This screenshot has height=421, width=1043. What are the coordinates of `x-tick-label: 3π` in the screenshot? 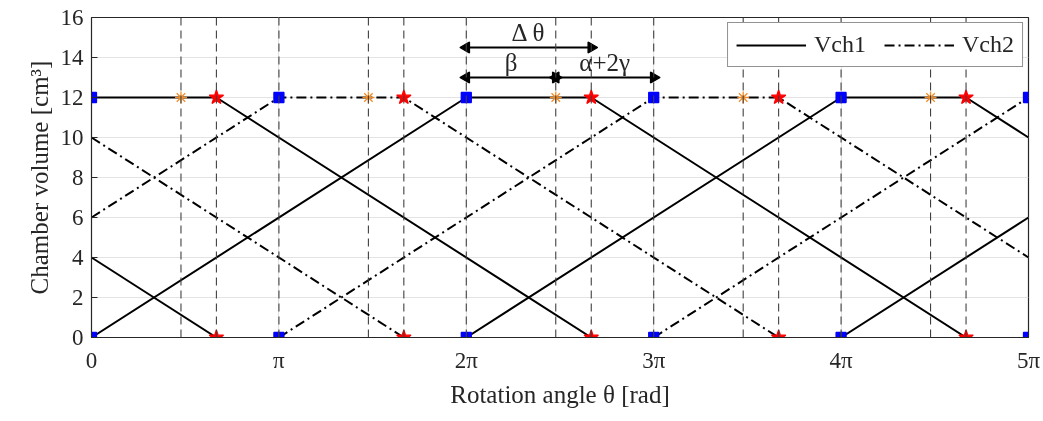 It's located at (654, 360).